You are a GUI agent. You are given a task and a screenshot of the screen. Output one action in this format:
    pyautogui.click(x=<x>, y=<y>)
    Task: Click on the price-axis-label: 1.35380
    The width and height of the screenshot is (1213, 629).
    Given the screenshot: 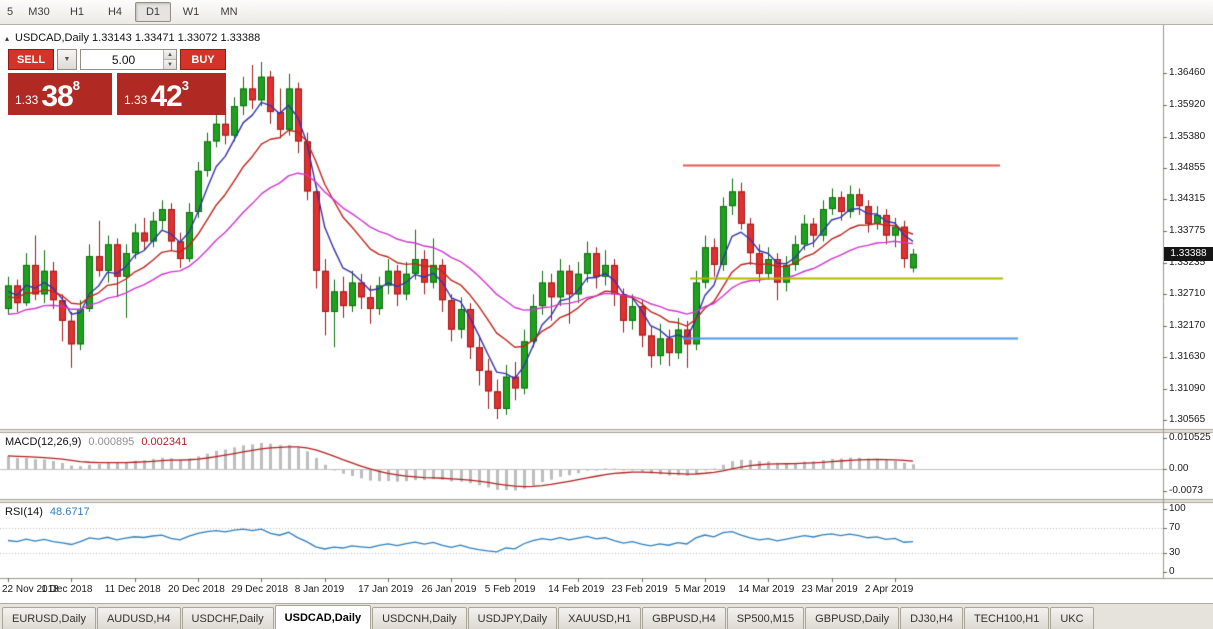 What is the action you would take?
    pyautogui.click(x=1187, y=136)
    